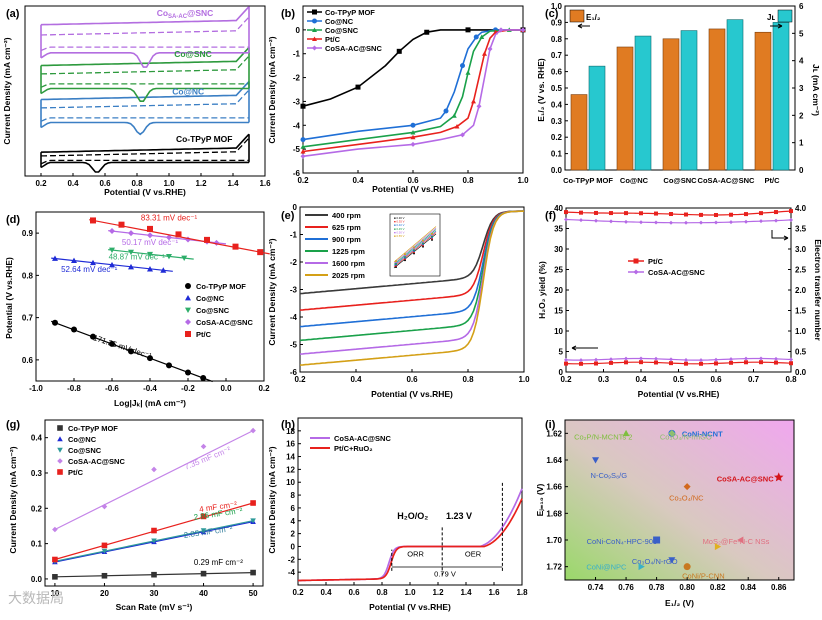 The image size is (822, 620). What do you see at coordinates (604, 379) in the screenshot?
I see `x-tick-label: 0.3` at bounding box center [604, 379].